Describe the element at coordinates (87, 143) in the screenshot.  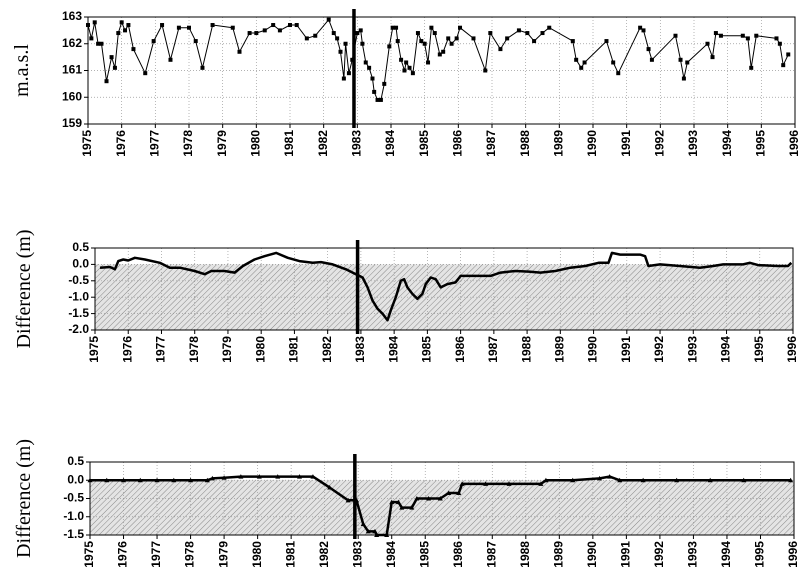
I see `x-tick-label: 1975` at that location.